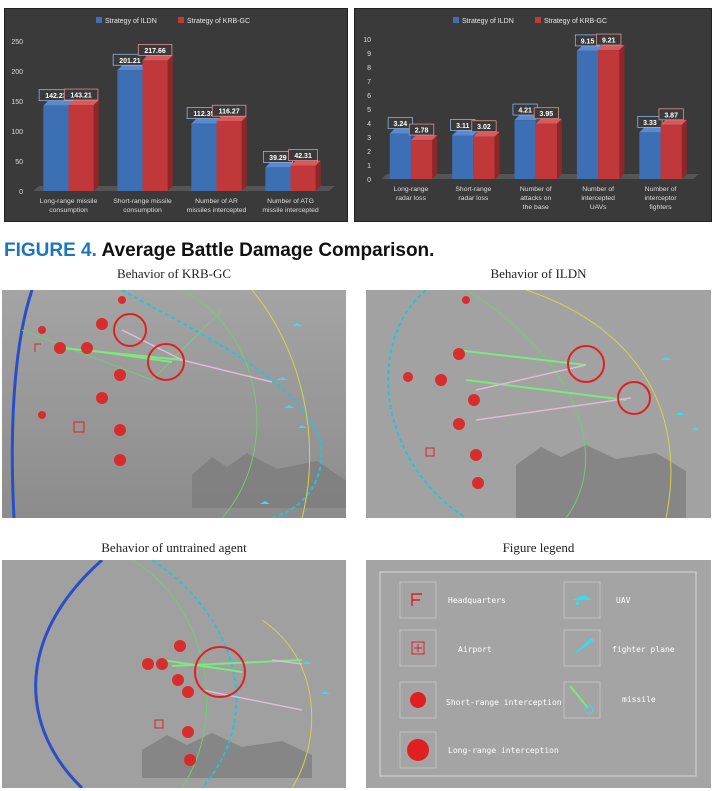 The width and height of the screenshot is (721, 791). Describe the element at coordinates (268, 250) in the screenshot. I see `figure-caption-text: Average Battle Damage Comparison.` at that location.